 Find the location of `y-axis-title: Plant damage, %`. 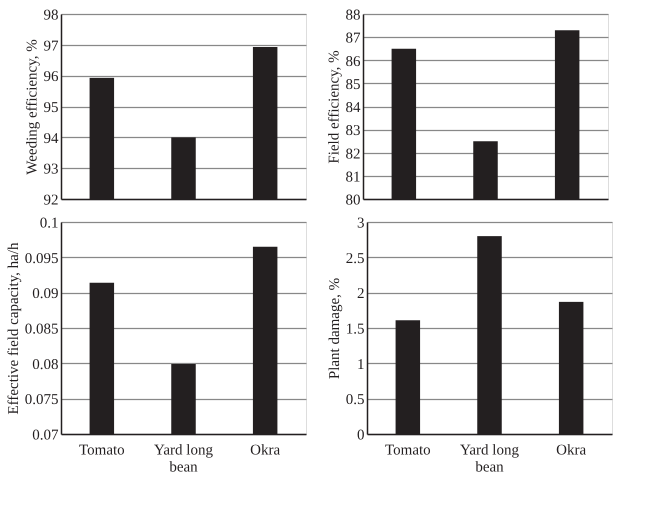

y-axis-title: Plant damage, % is located at coordinates (334, 329).